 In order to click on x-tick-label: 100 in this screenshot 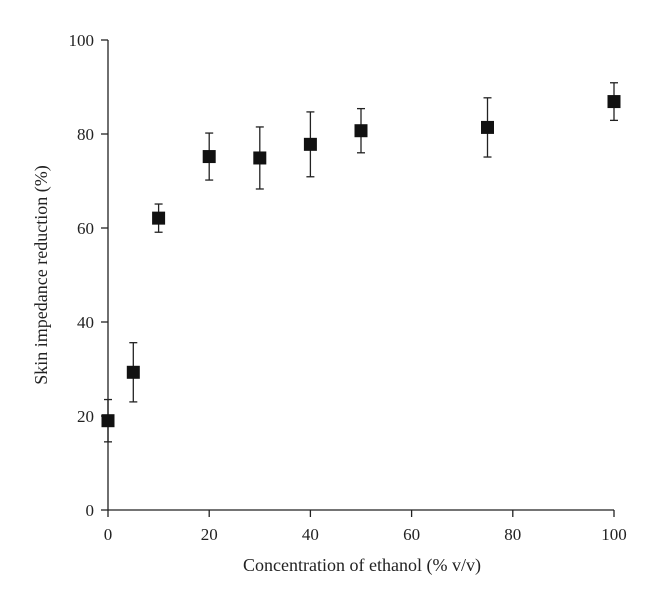, I will do `click(614, 534)`.